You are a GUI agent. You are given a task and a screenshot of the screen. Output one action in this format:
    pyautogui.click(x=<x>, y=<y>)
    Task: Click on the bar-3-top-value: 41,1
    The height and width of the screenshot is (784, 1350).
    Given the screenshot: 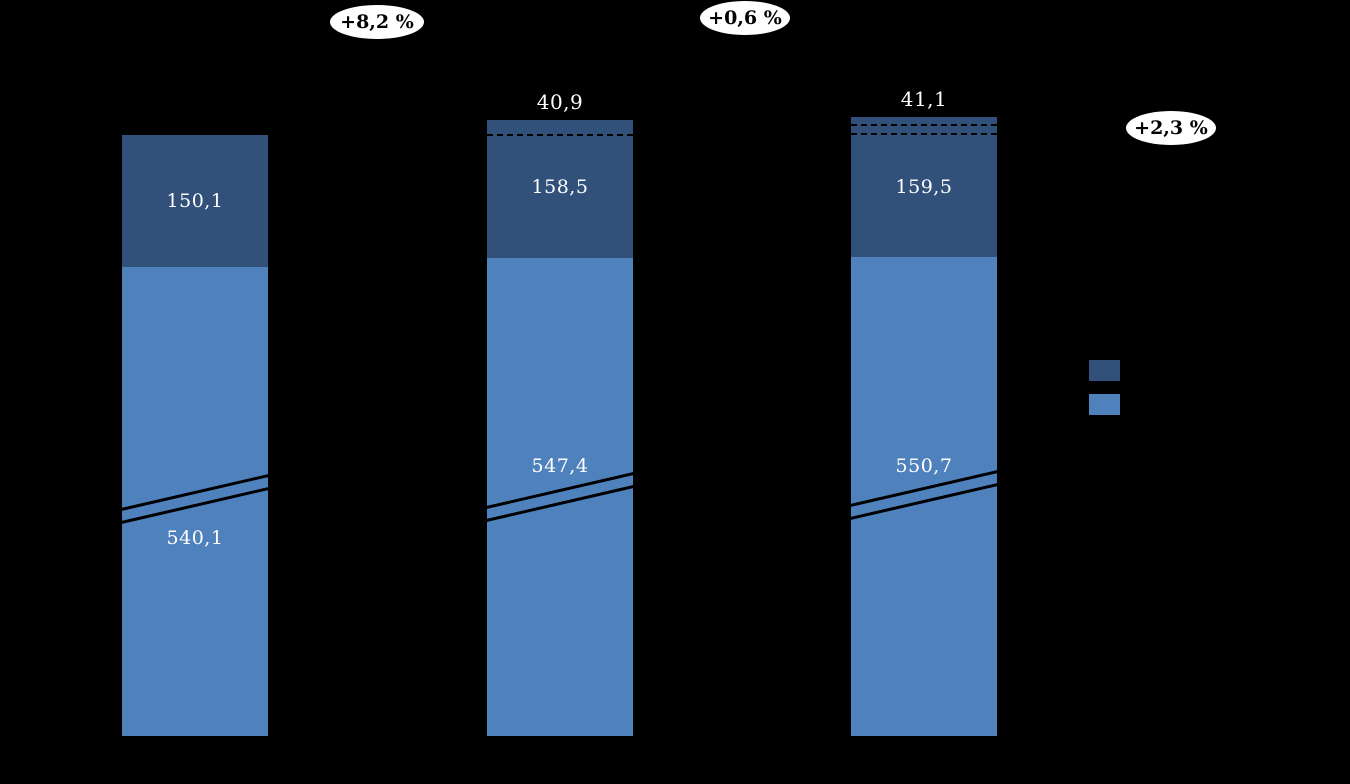 What is the action you would take?
    pyautogui.click(x=924, y=99)
    